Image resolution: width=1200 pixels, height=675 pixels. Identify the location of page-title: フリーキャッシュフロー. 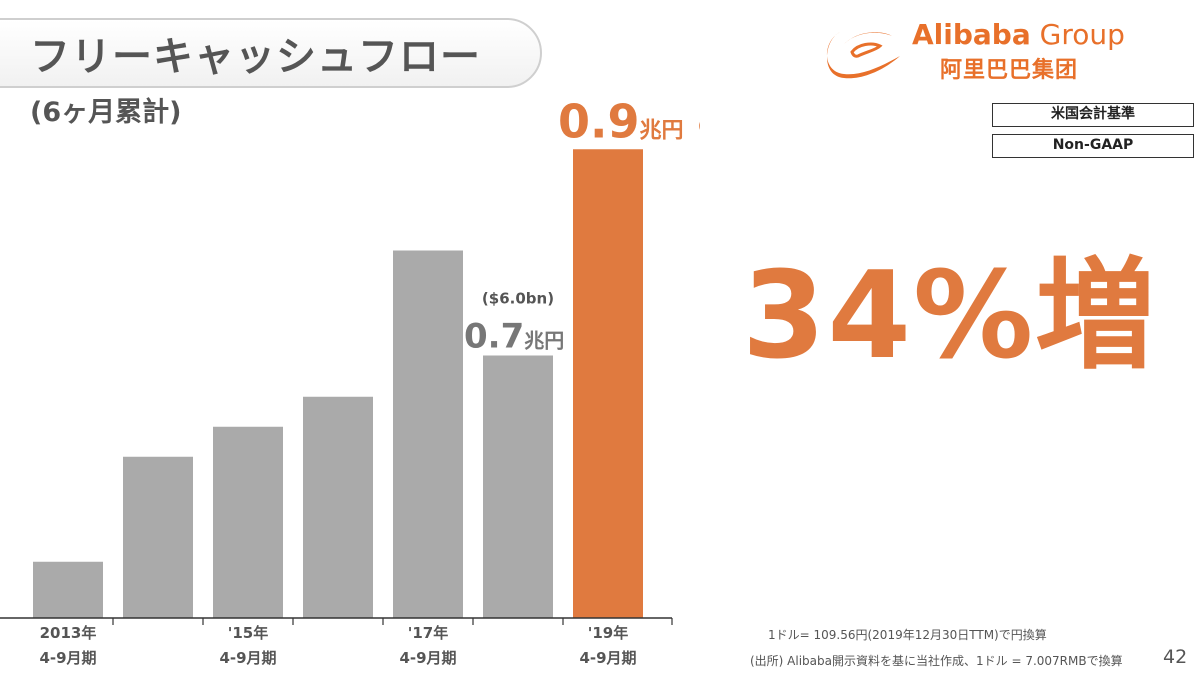
(255, 57).